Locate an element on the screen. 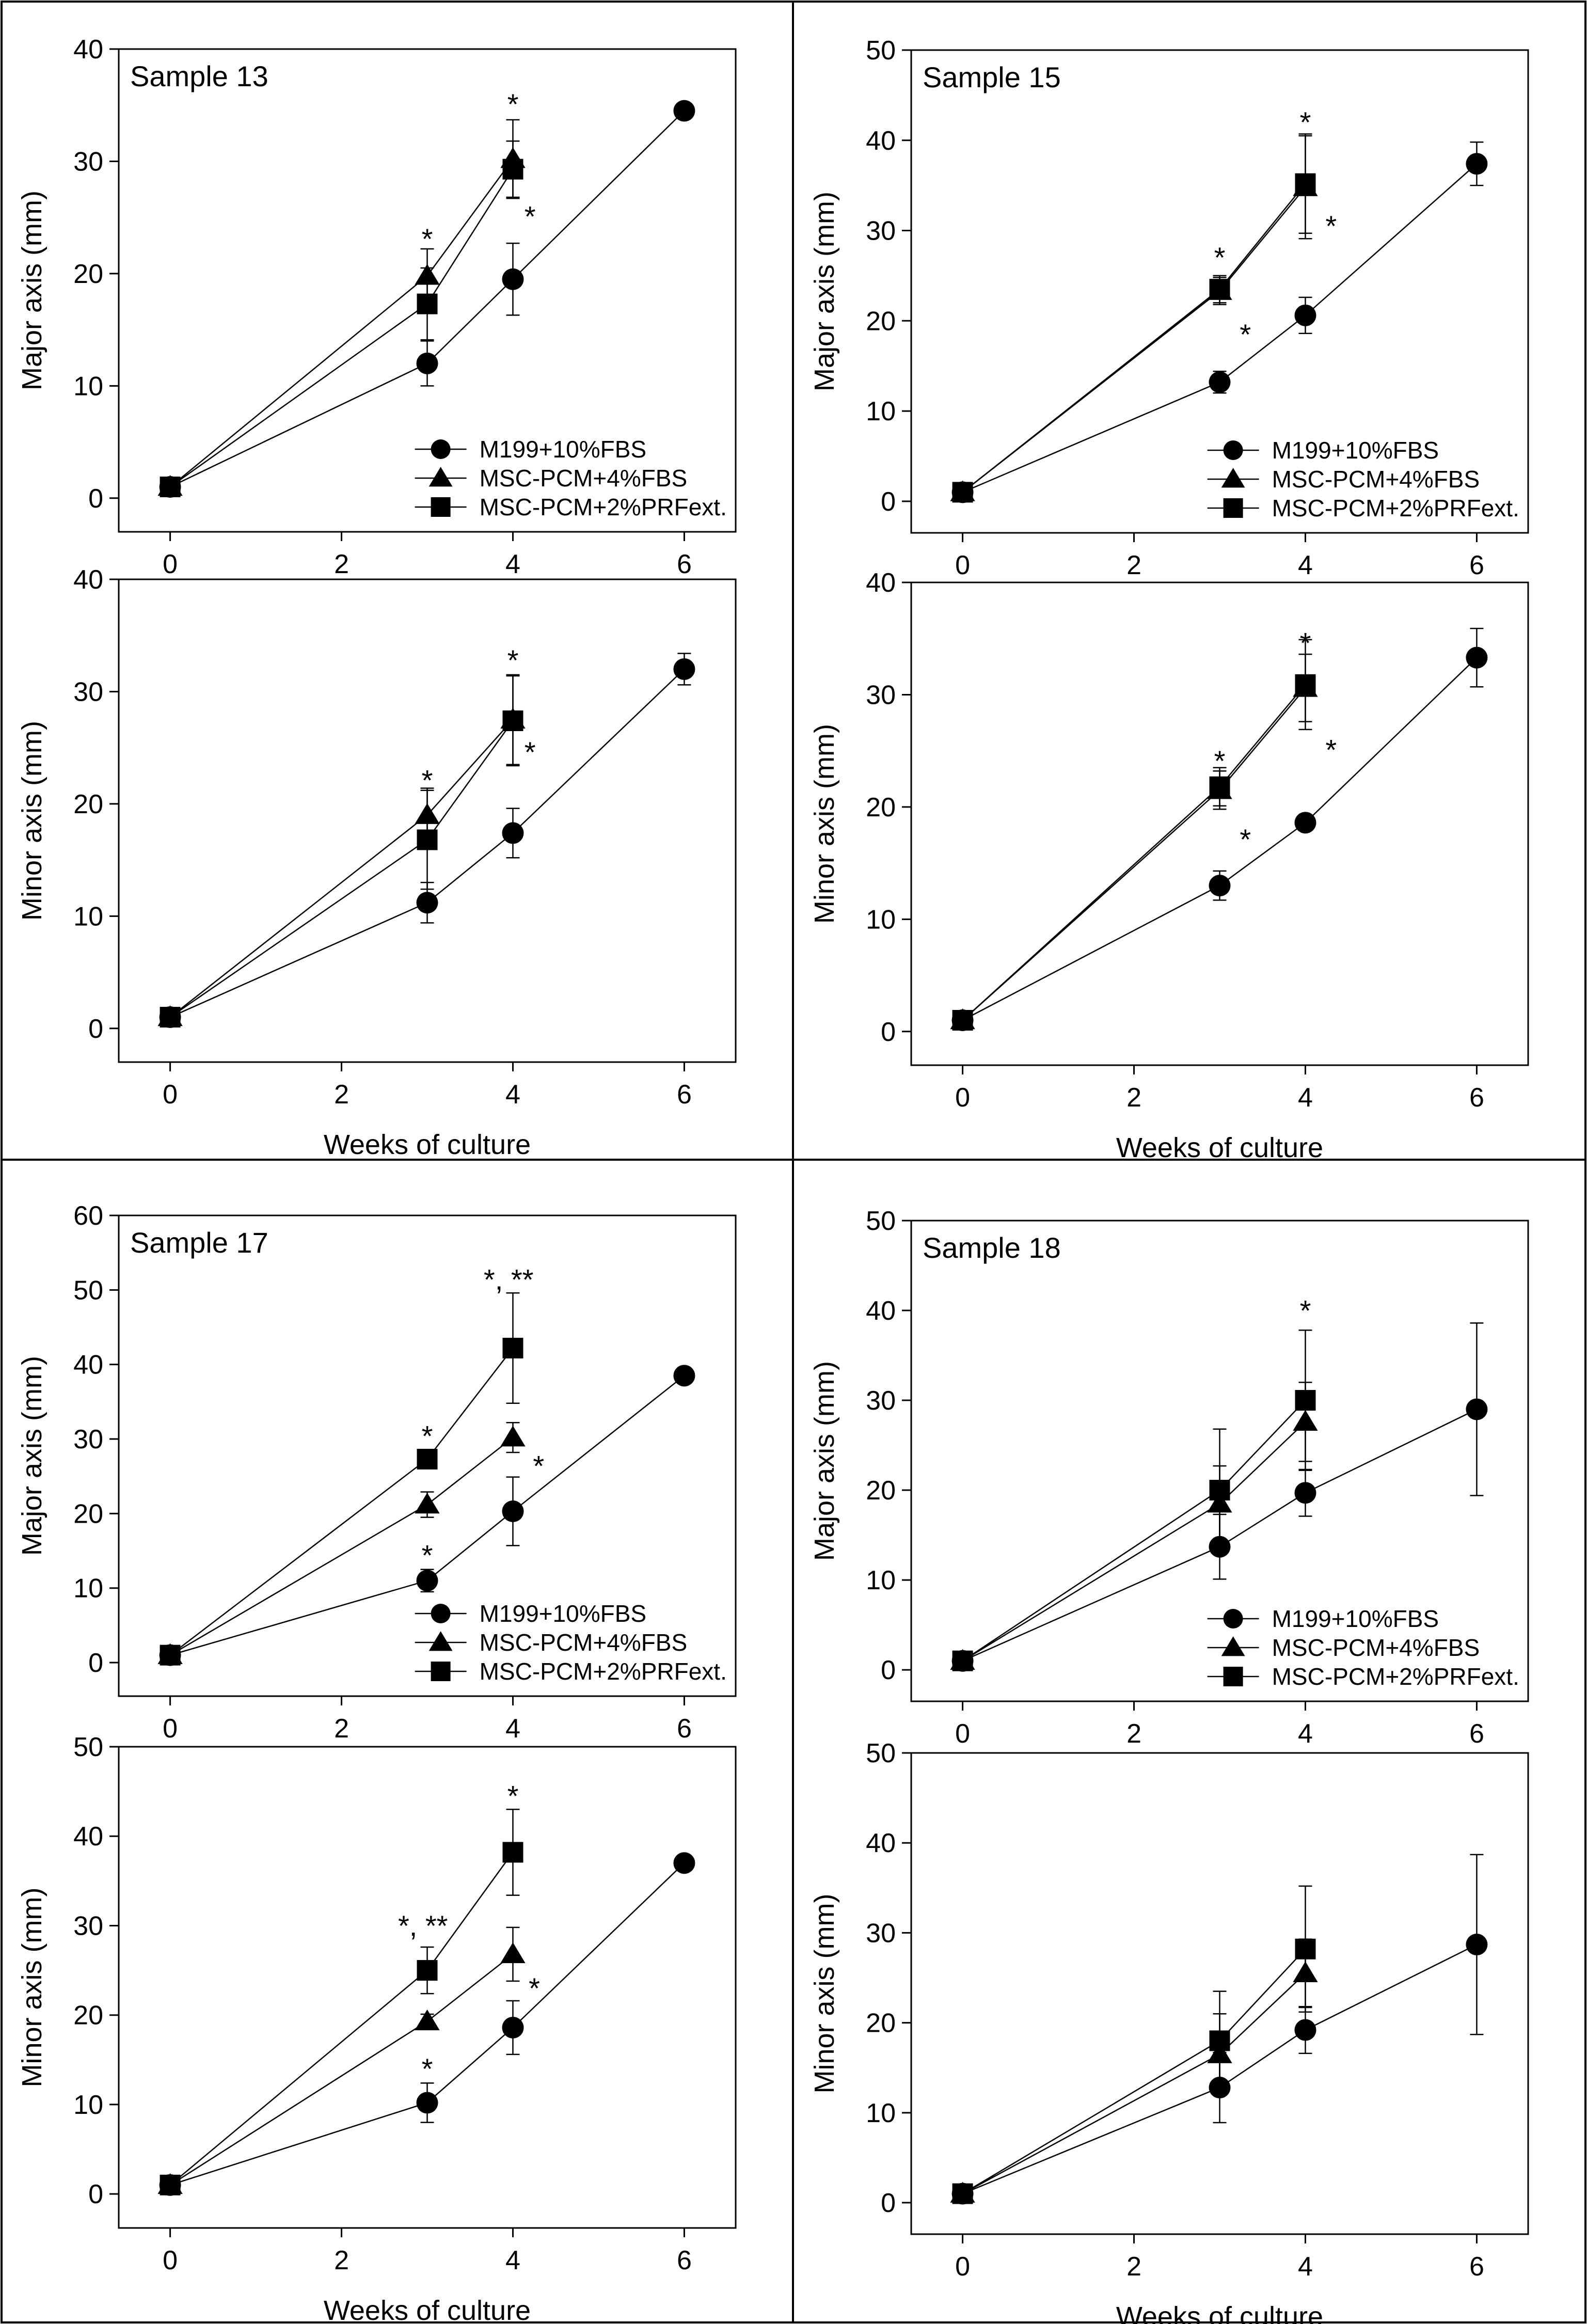 The width and height of the screenshot is (1587, 2324). data-point-triangle is located at coordinates (513, 1953).